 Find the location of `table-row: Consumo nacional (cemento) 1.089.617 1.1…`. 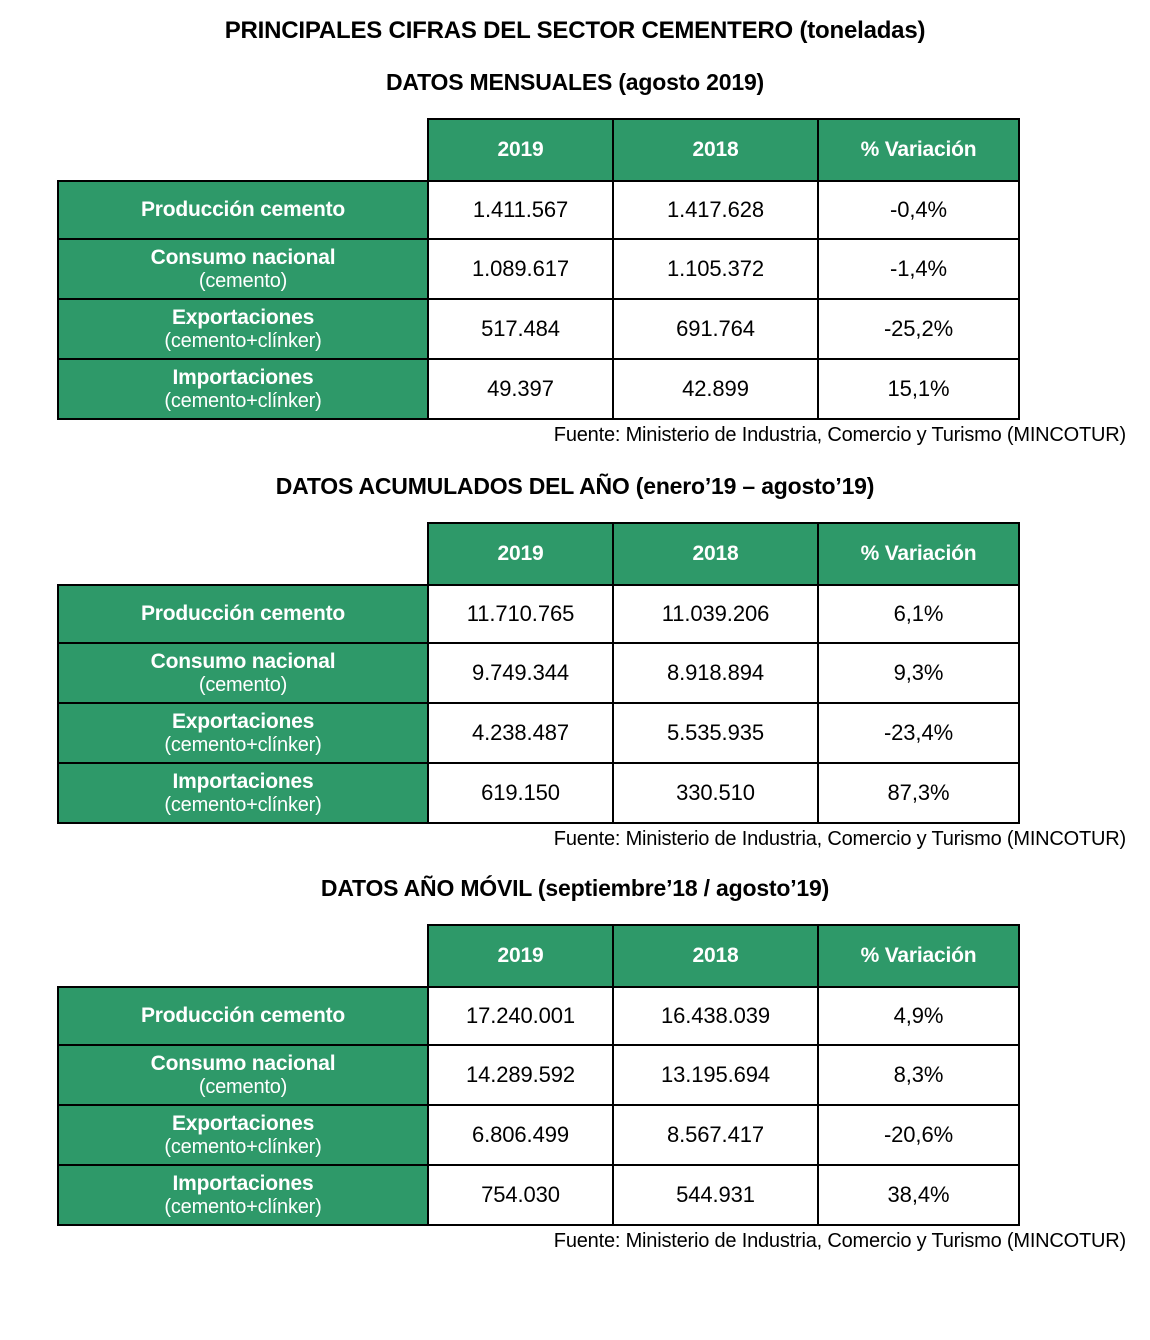

table-row: Consumo nacional (cemento) 1.089.617 1.1… is located at coordinates (538, 269).